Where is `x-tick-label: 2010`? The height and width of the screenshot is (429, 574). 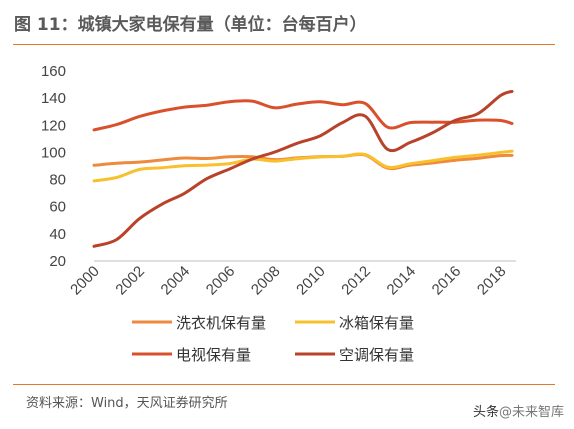 x-tick-label: 2010 is located at coordinates (311, 281).